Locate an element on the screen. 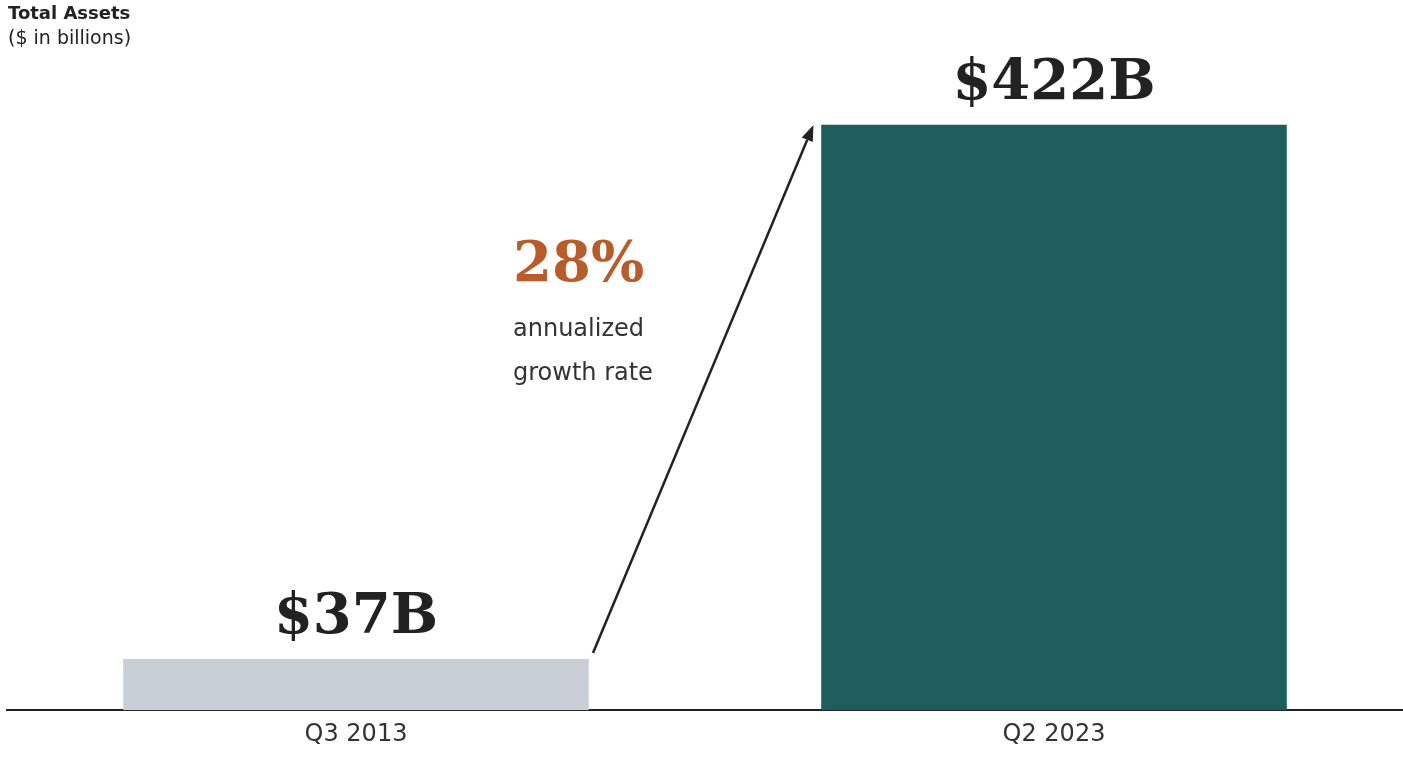 The image size is (1403, 763). annotation: annualized growth rate is located at coordinates (583, 350).